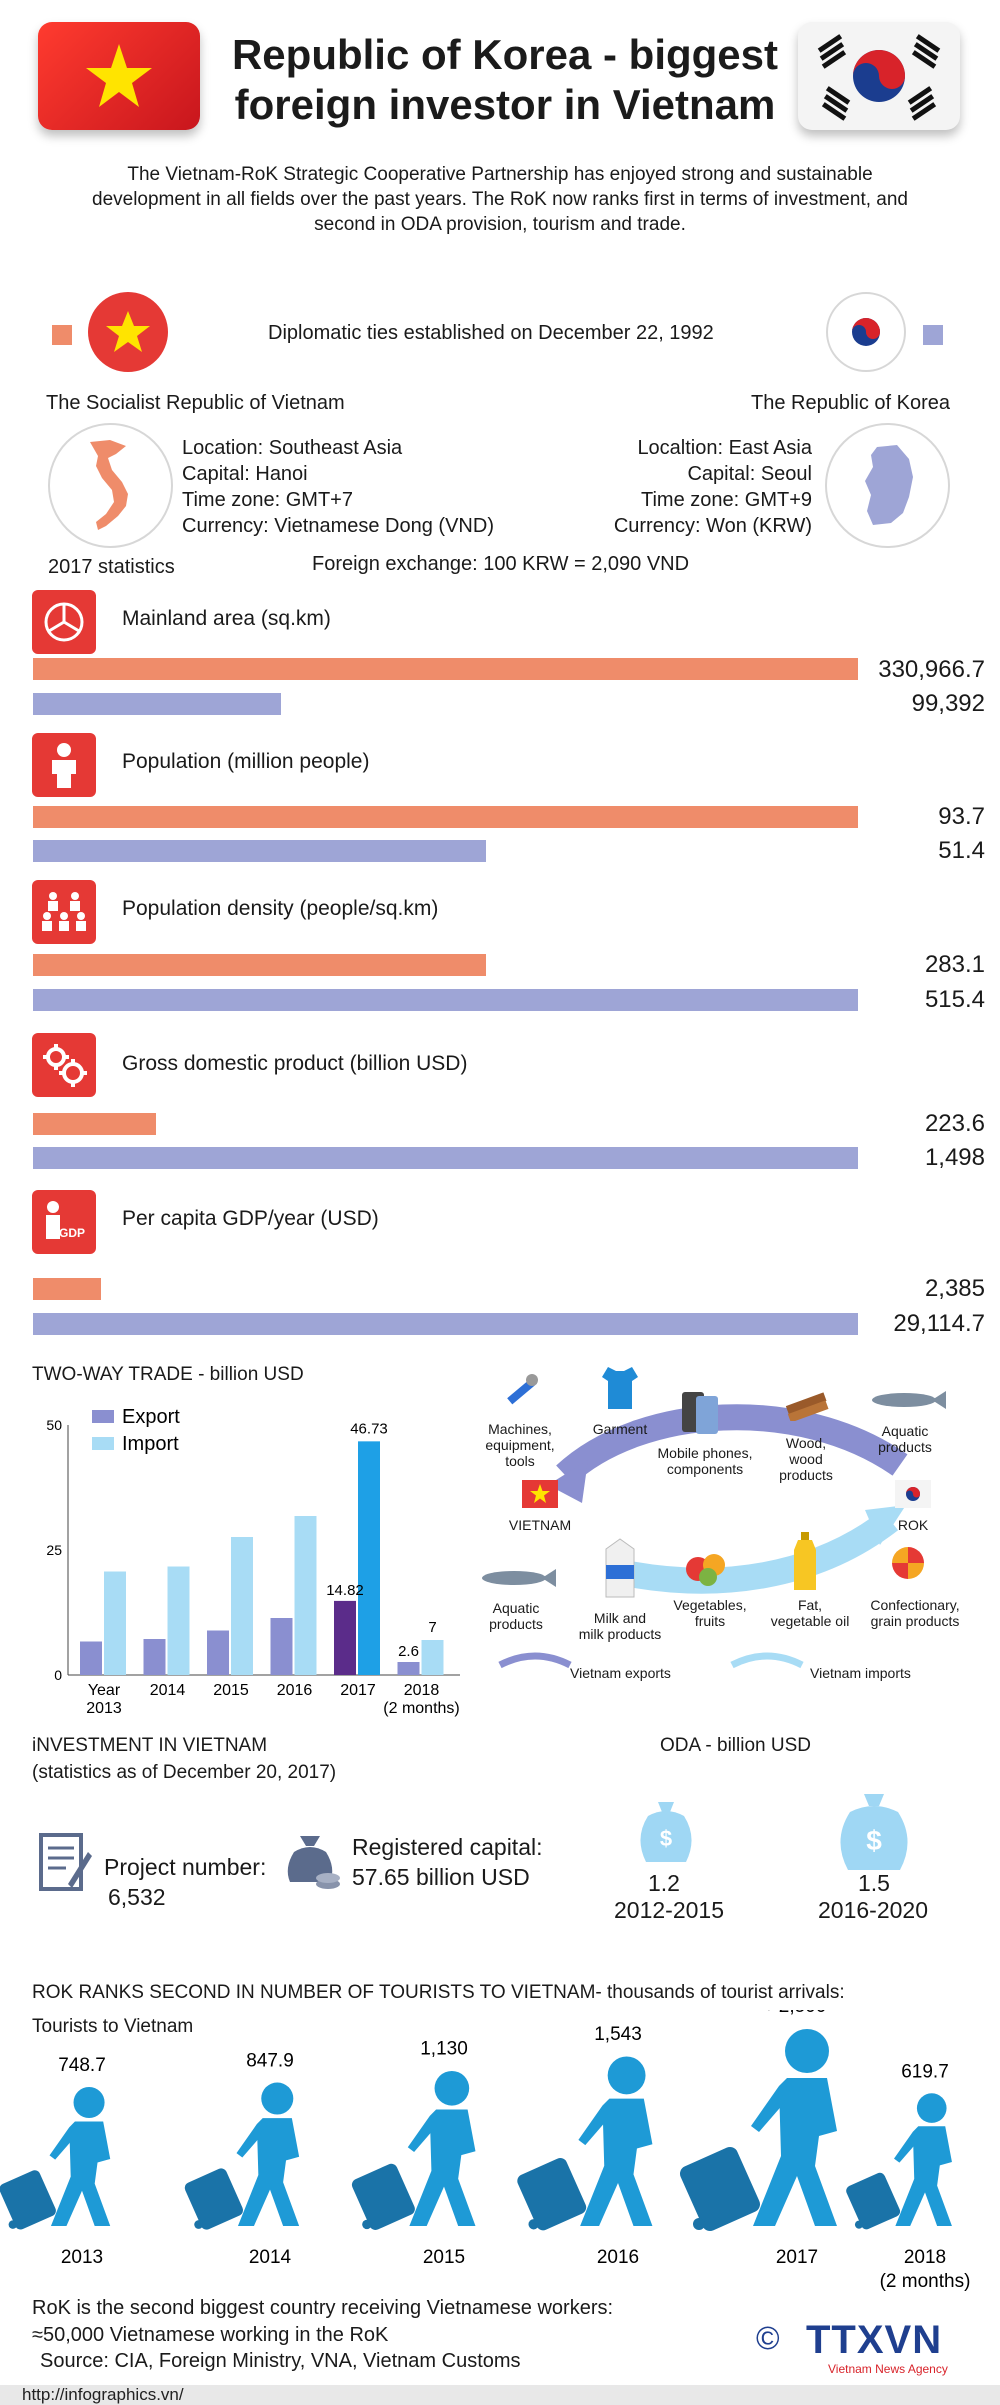 The width and height of the screenshot is (1000, 2405). What do you see at coordinates (954, 964) in the screenshot?
I see `value-vietnam-density: 283.1` at bounding box center [954, 964].